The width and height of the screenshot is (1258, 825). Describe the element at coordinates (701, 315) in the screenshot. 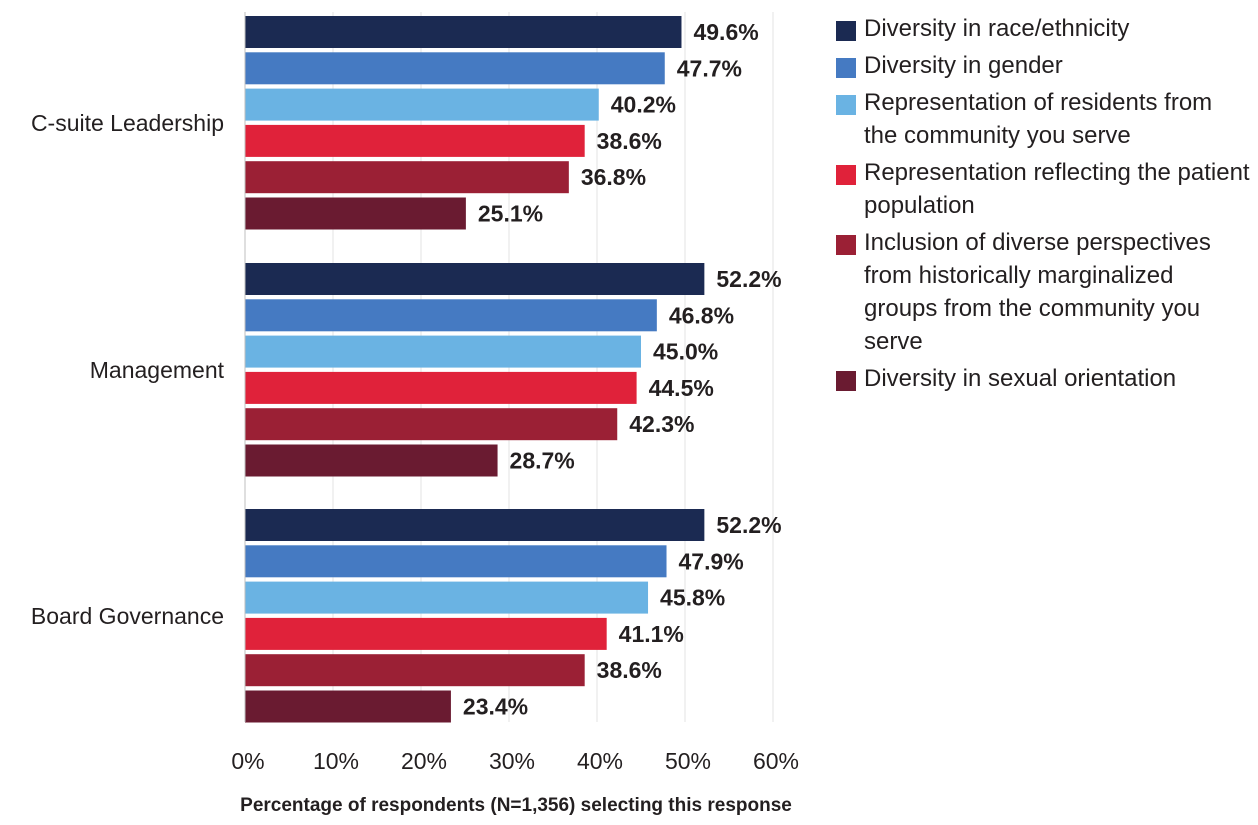

I see `data-label: 46.8%` at that location.